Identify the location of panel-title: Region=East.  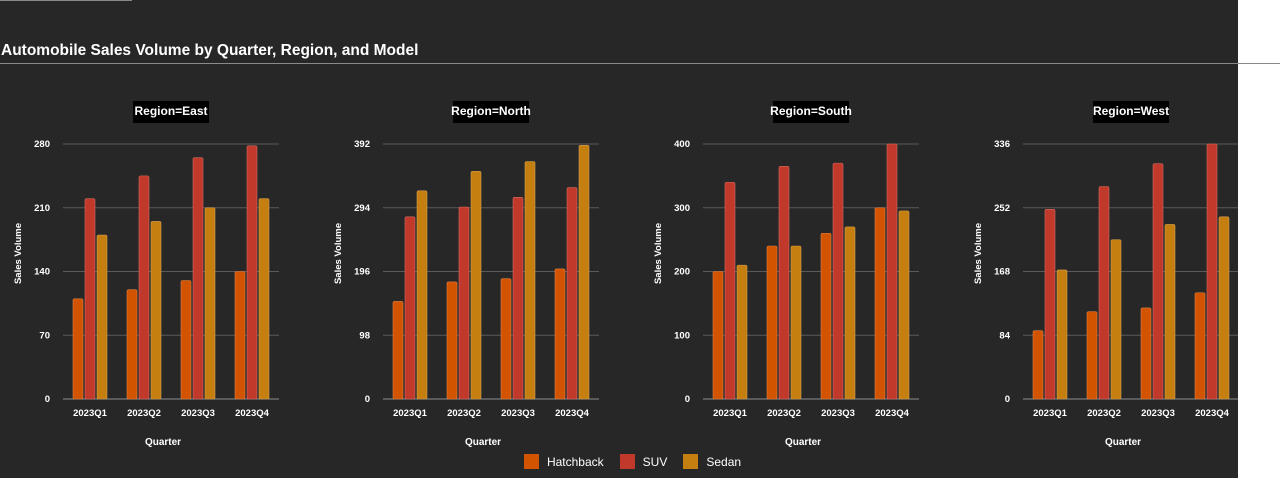
(170, 111).